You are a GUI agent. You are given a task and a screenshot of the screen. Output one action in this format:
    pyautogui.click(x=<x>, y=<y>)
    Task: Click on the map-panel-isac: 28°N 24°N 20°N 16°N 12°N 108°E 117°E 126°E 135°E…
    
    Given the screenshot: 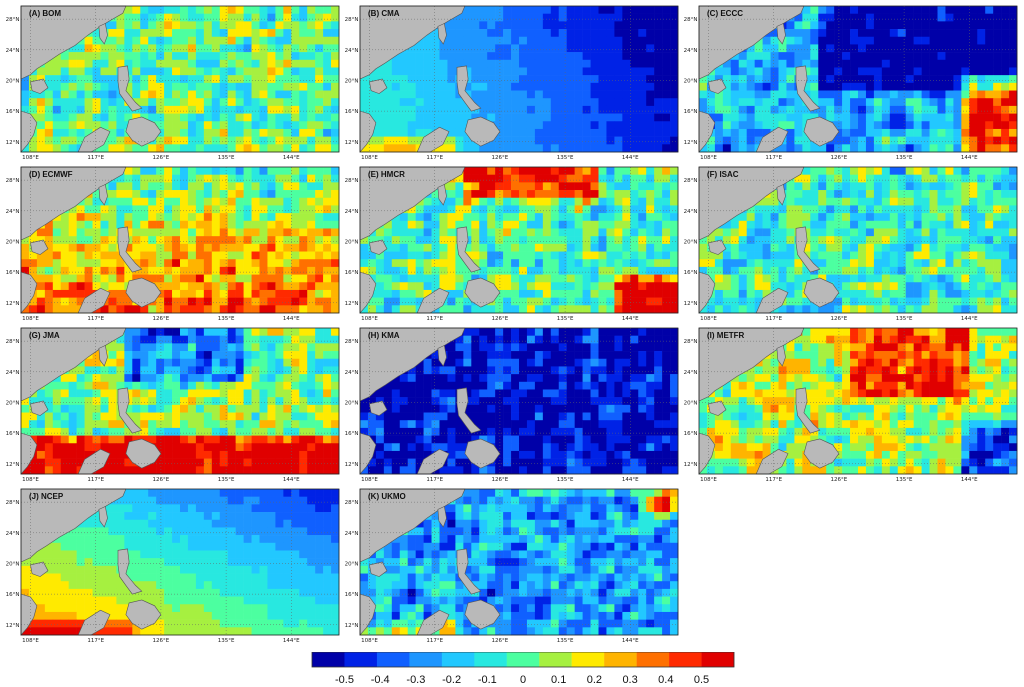 What is the action you would take?
    pyautogui.click(x=852, y=244)
    